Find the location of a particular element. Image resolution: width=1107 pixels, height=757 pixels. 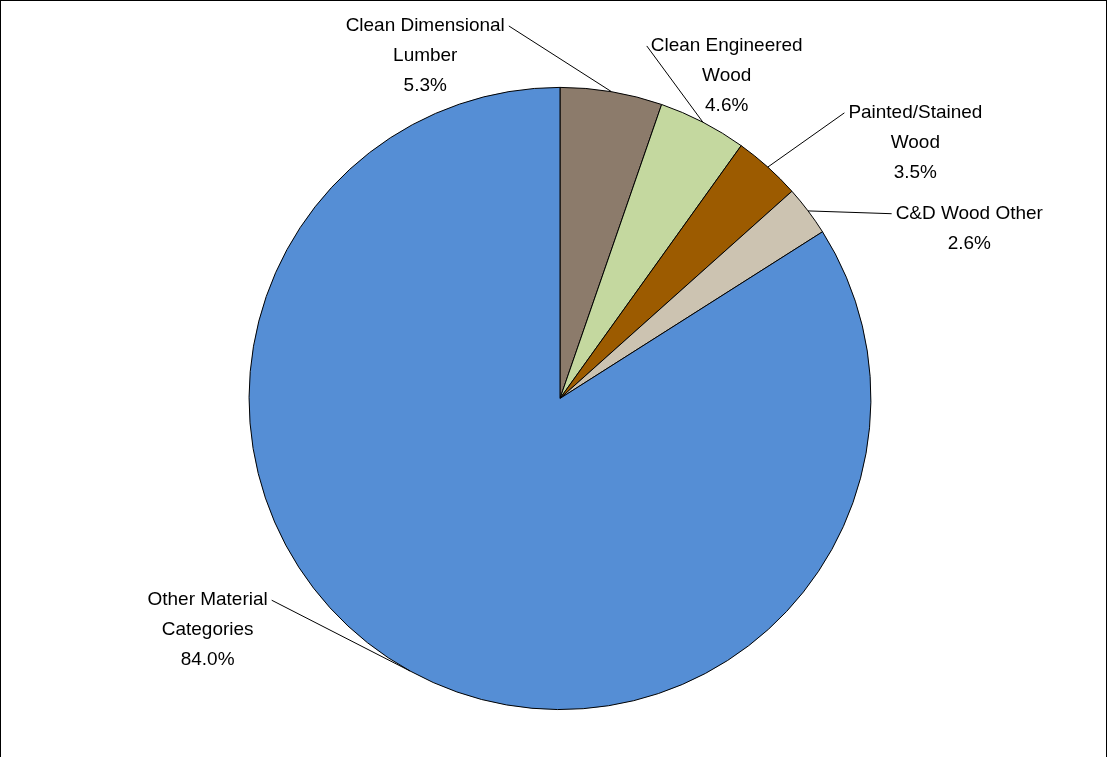

slice-label: Clean Engineered Wood is located at coordinates (726, 60).